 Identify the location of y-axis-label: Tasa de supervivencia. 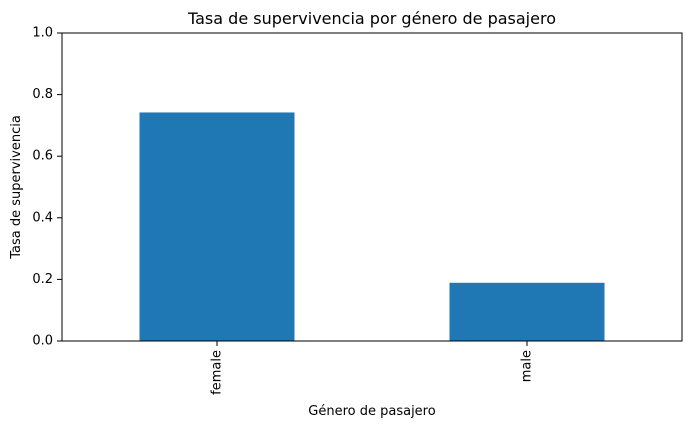
(16, 187).